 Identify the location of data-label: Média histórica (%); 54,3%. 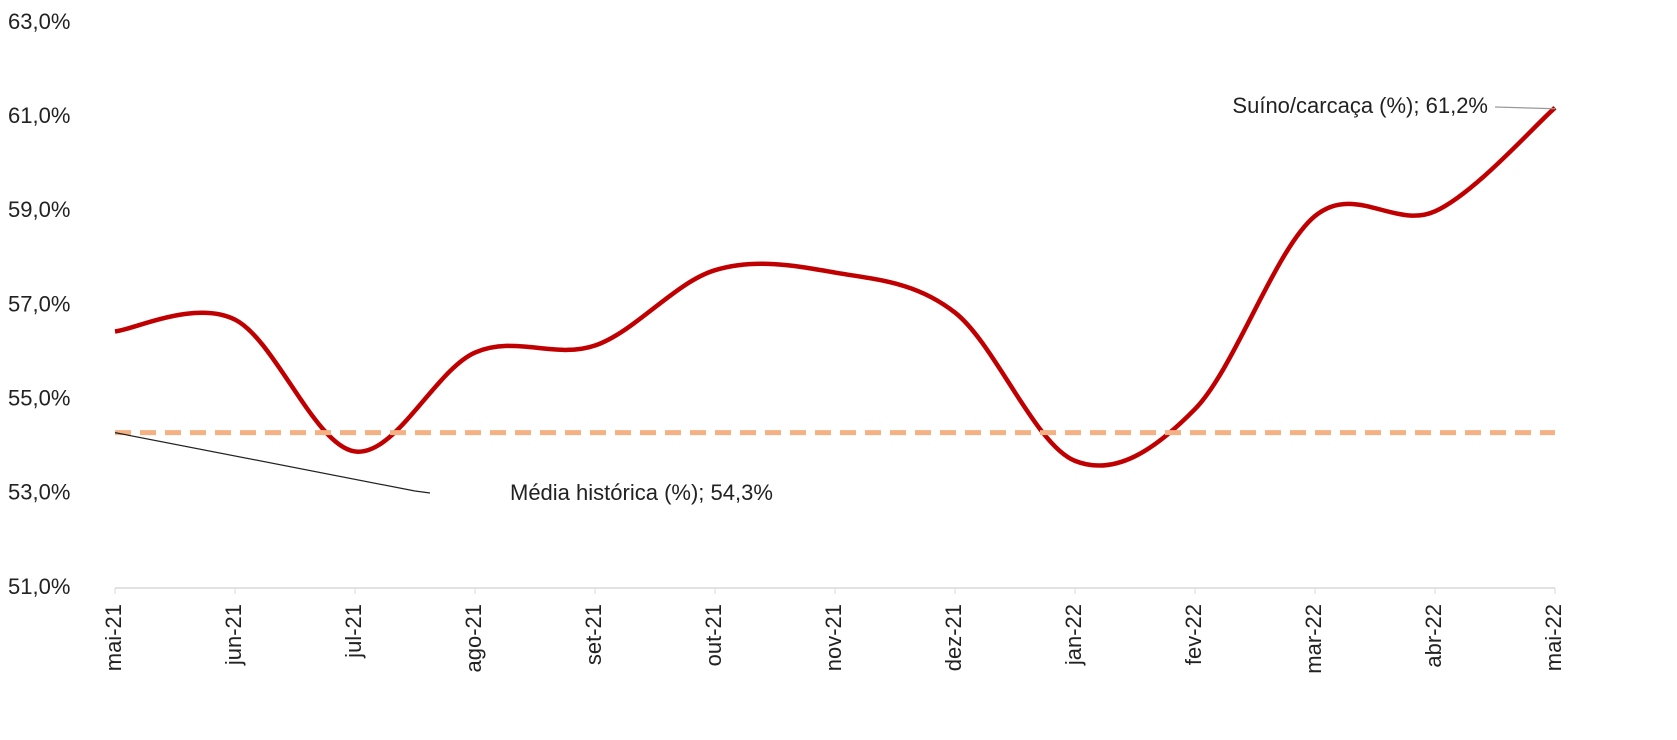
(641, 492).